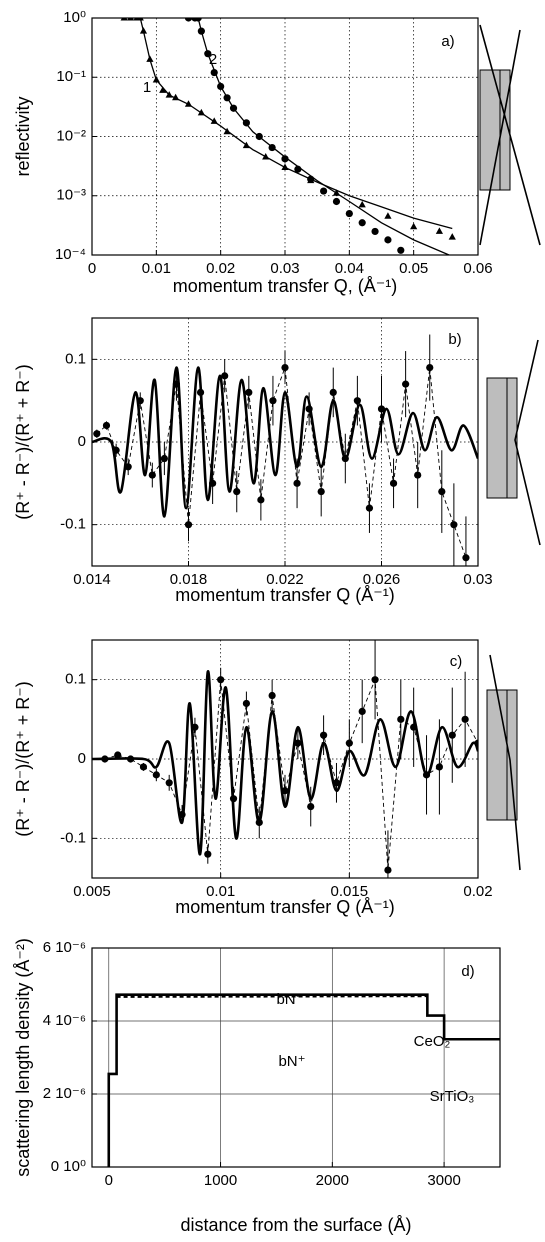 The width and height of the screenshot is (545, 1242). I want to click on annotation: 1, so click(147, 87).